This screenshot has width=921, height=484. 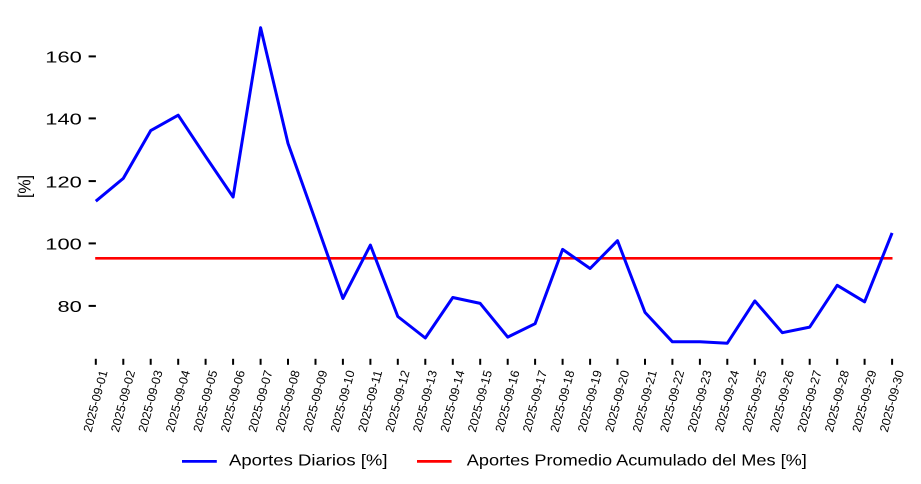 What do you see at coordinates (70, 307) in the screenshot?
I see `svg-text: 80` at bounding box center [70, 307].